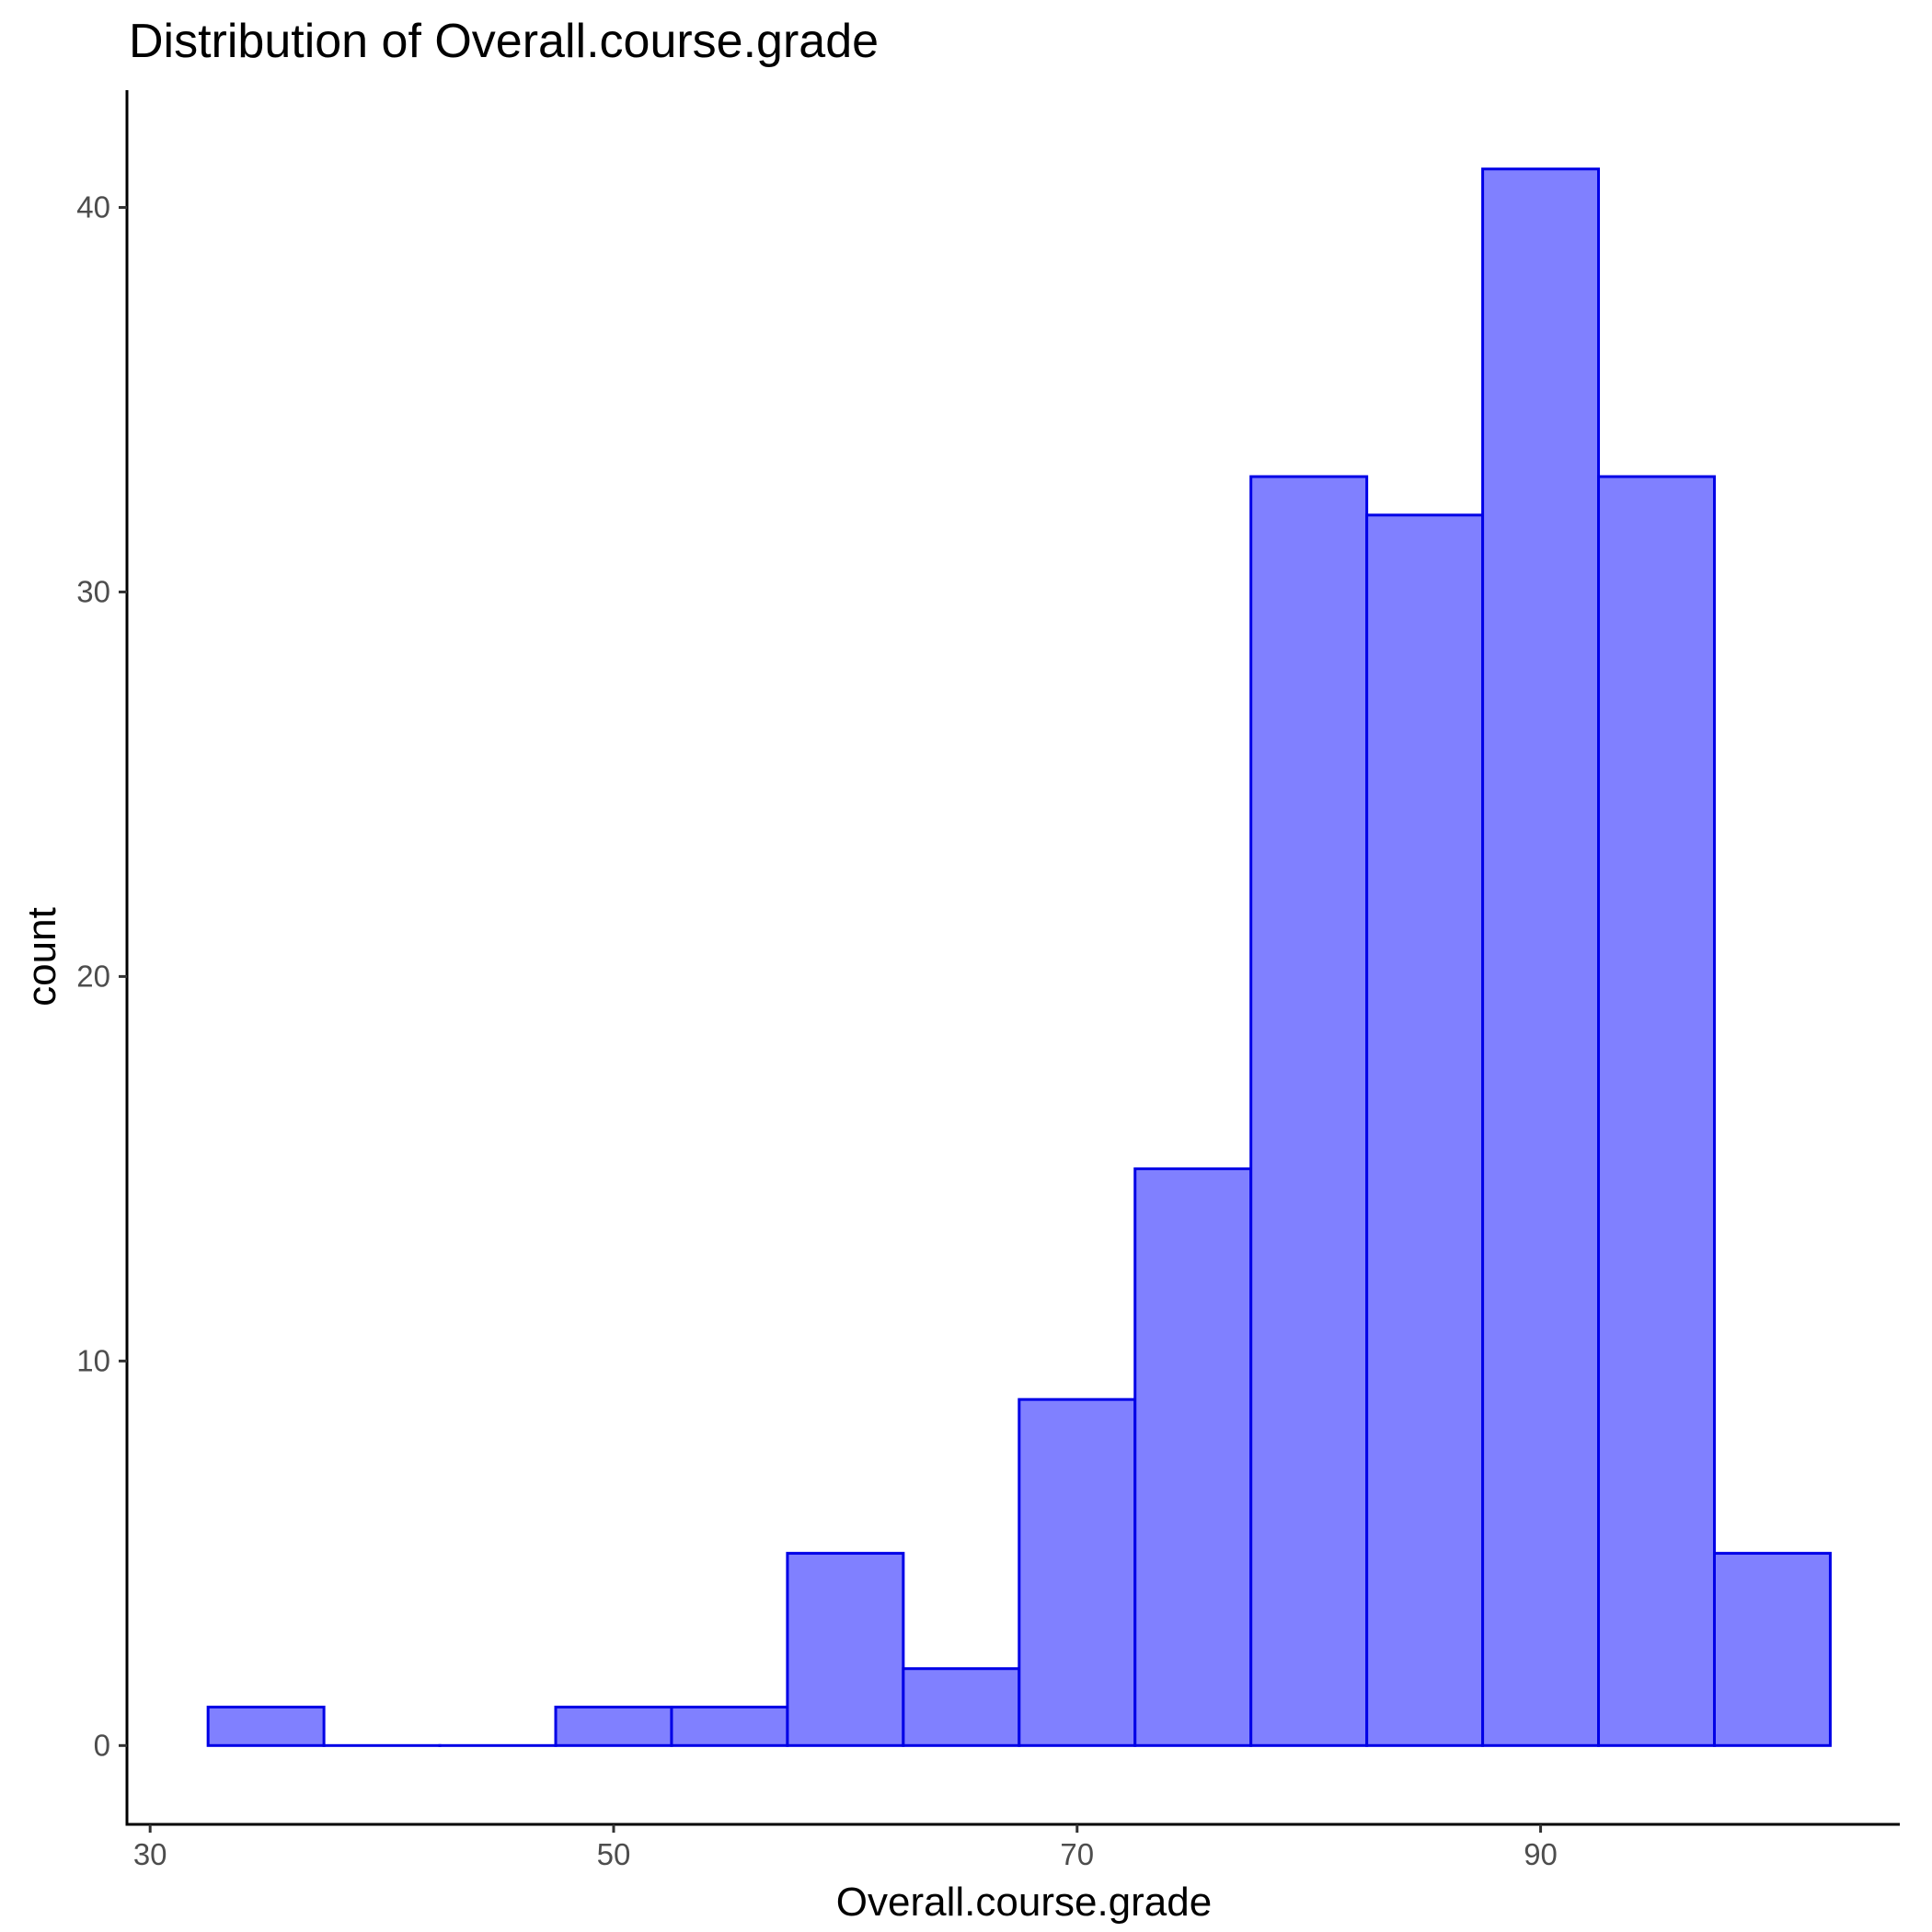  I want to click on y-tick-label: 30, so click(93, 591).